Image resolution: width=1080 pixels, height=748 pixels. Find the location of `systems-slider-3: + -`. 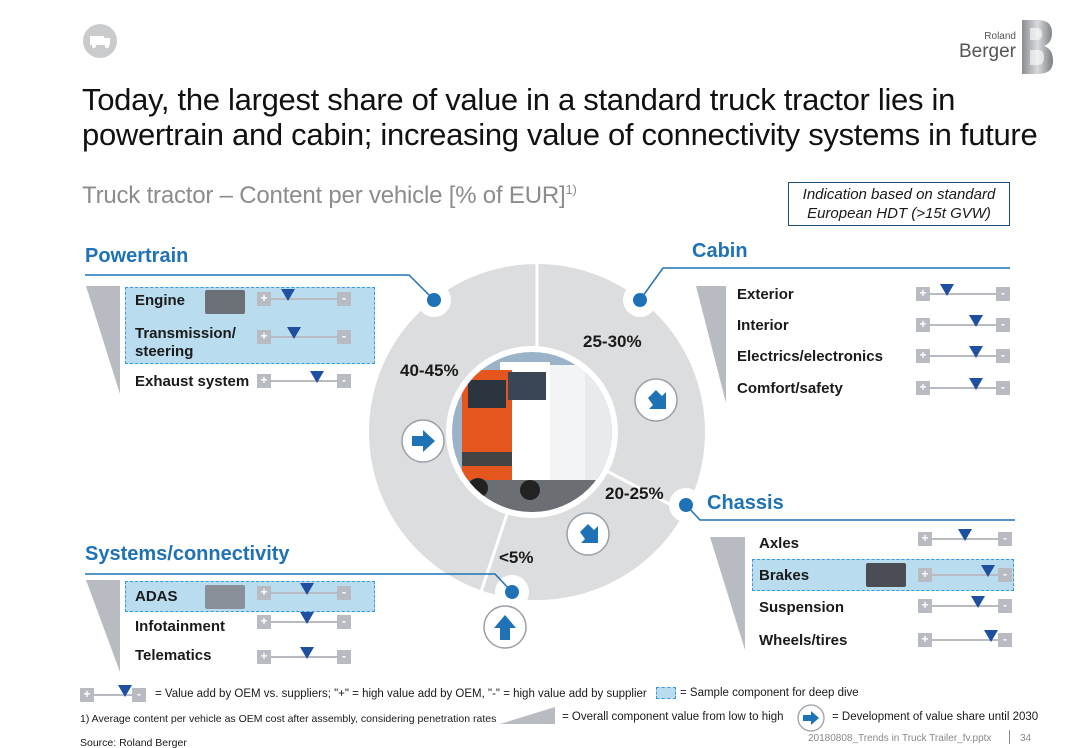

systems-slider-3: + - is located at coordinates (304, 655).